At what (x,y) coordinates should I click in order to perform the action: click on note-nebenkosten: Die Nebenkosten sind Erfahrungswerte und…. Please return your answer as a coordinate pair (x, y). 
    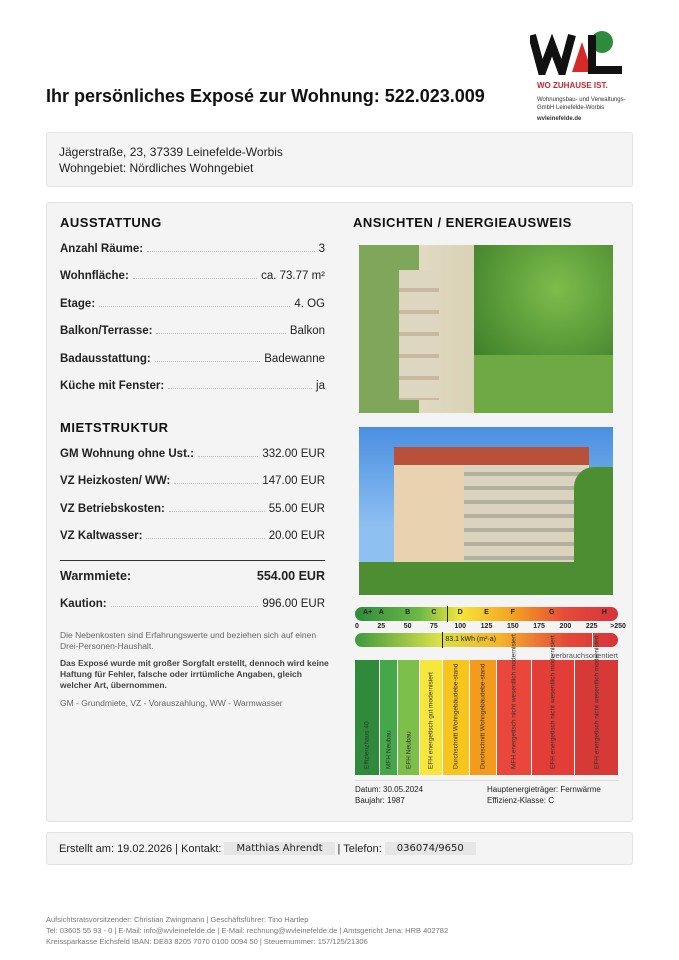
    Looking at the image, I should click on (188, 640).